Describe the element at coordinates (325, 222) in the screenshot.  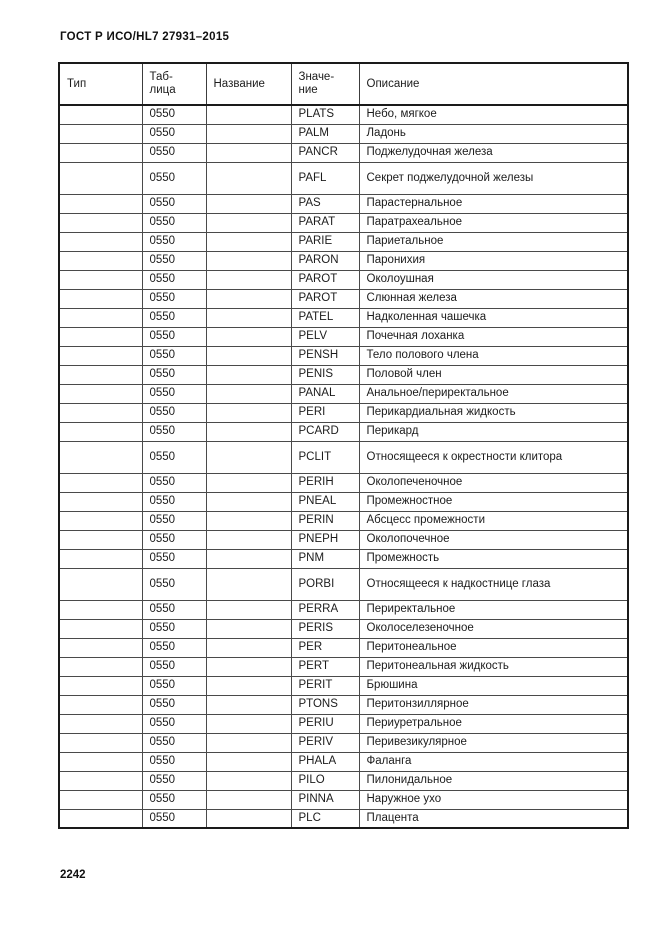
I see `cell-value: PARAT` at that location.